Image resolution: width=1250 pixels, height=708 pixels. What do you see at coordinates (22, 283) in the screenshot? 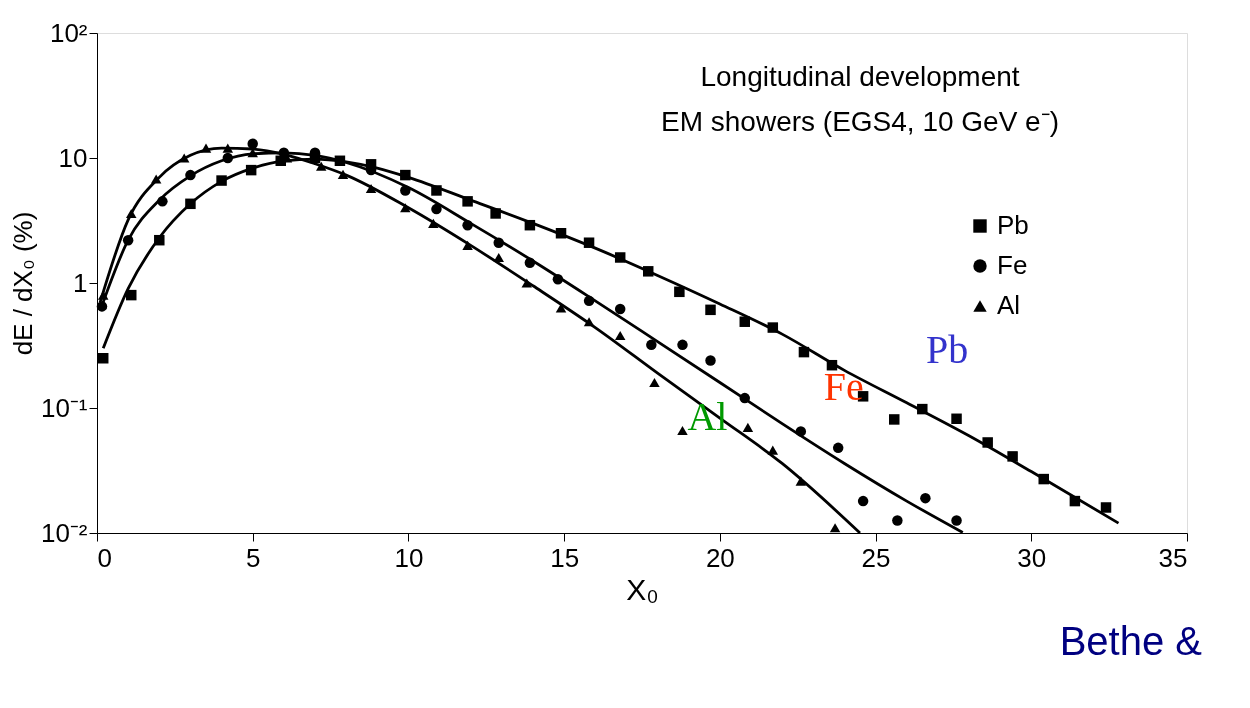
I see `y-axis-title: dE / dX₀ (%)` at bounding box center [22, 283].